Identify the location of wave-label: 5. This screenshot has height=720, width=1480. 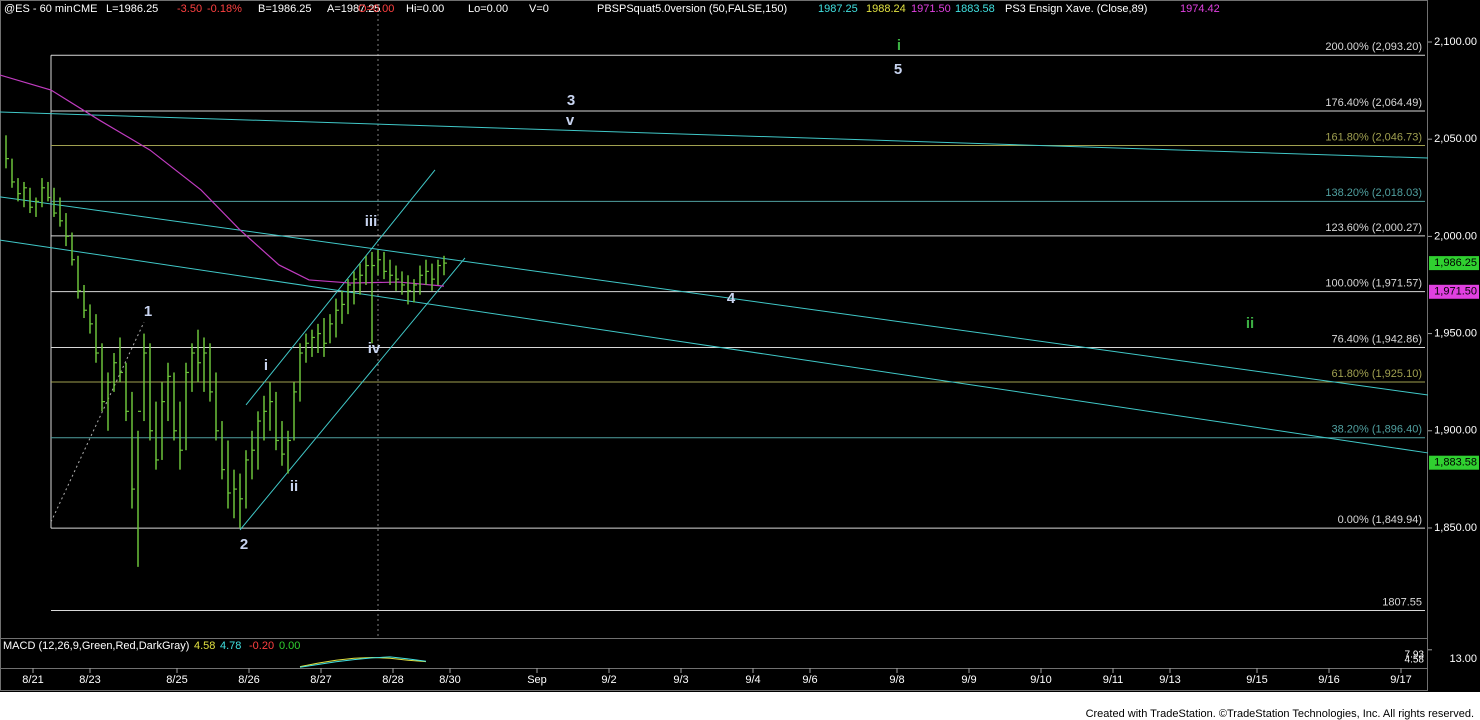
(898, 69).